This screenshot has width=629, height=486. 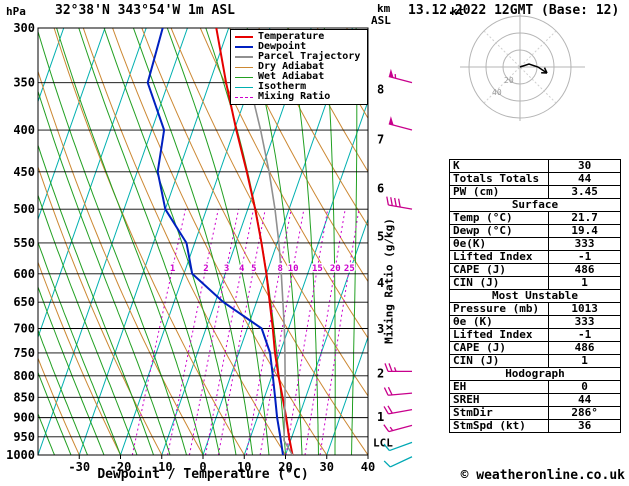 What do you see at coordinates (24, 274) in the screenshot?
I see `pressure-tick-label: 600` at bounding box center [24, 274].